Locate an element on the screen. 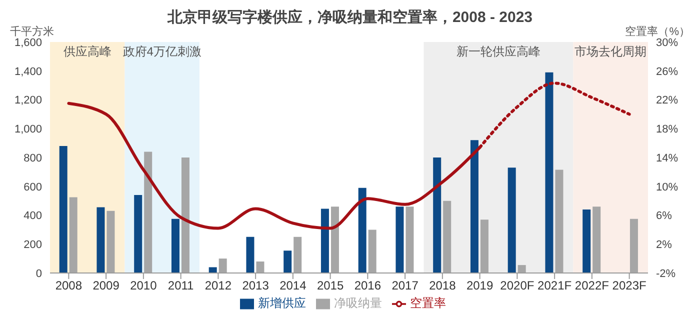 The image size is (700, 320). x-tick-label: 2023F is located at coordinates (629, 285).